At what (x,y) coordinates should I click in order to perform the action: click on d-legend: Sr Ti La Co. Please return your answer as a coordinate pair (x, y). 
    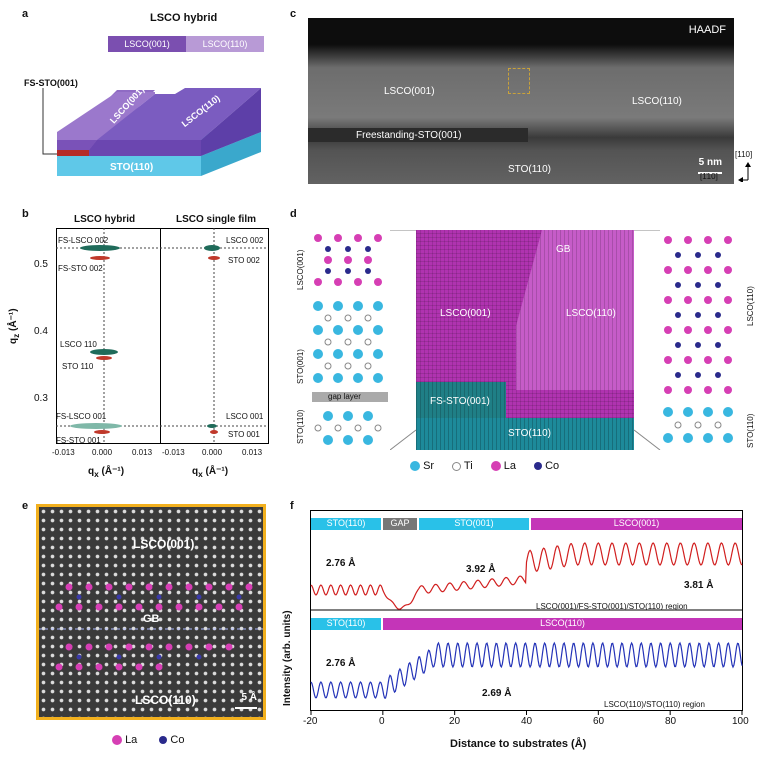
    Looking at the image, I should click on (484, 466).